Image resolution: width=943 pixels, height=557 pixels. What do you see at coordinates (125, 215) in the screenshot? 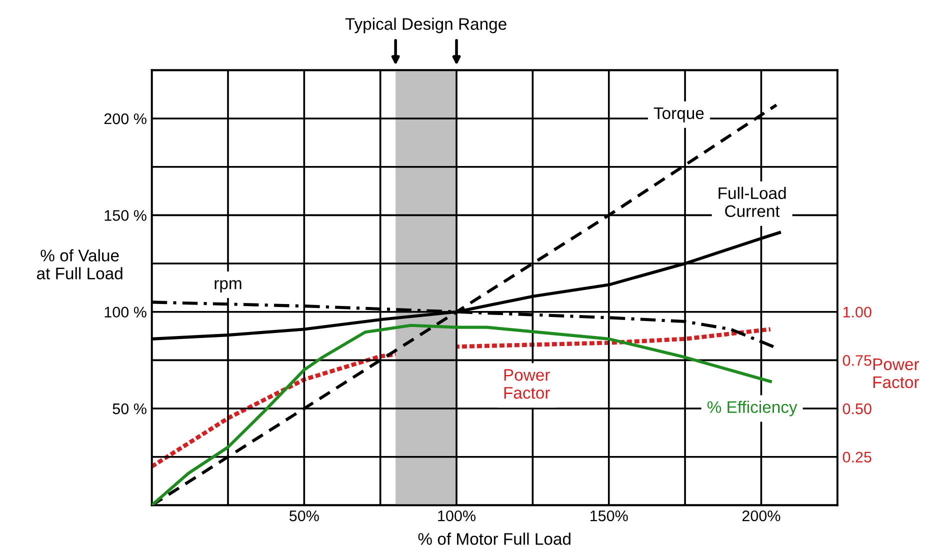
I see `y-tick-label: 150 %` at bounding box center [125, 215].